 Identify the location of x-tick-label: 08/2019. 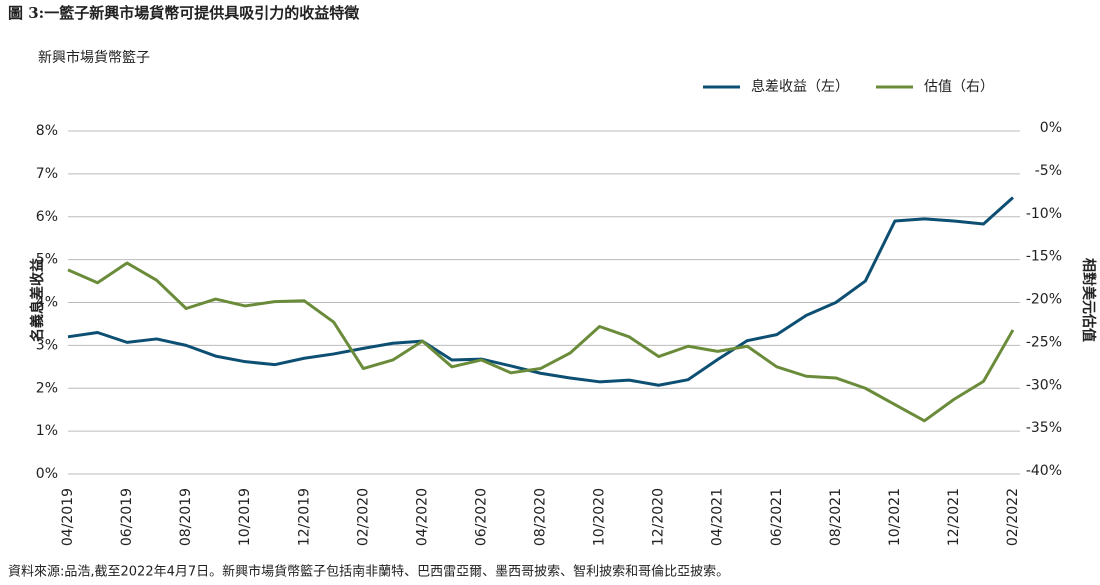
(186, 517).